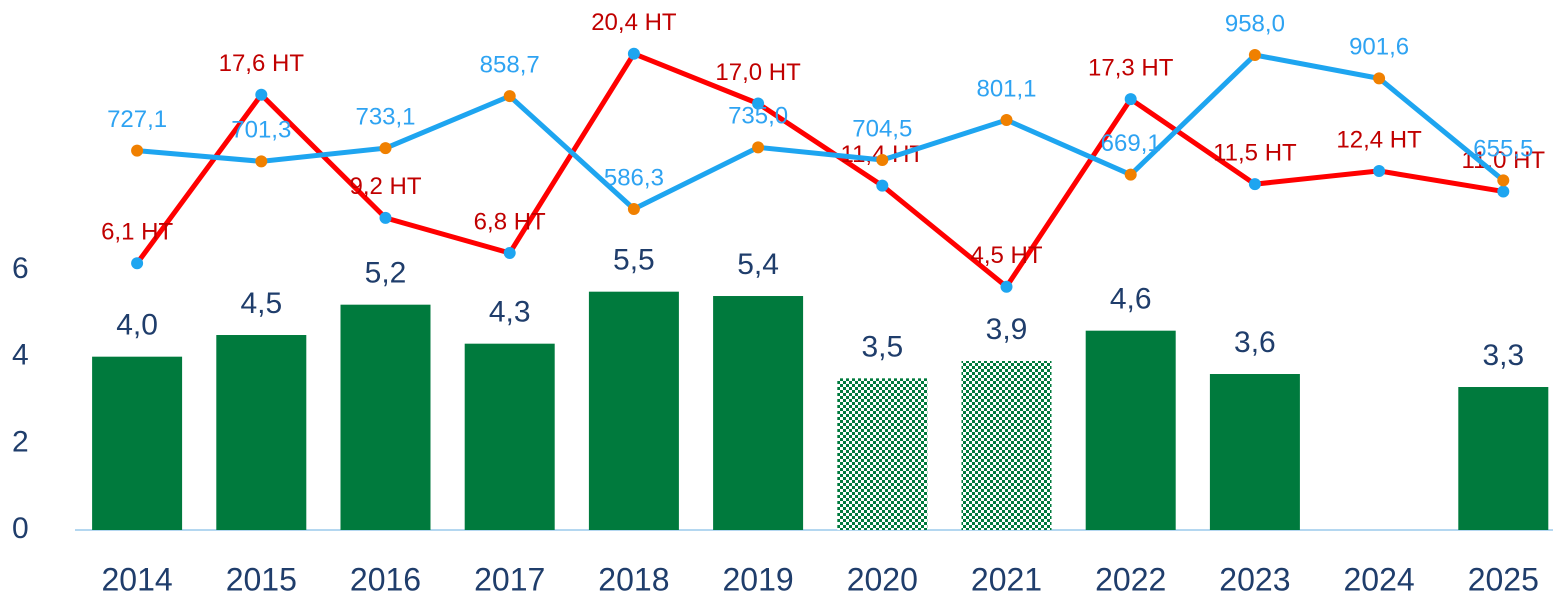  Describe the element at coordinates (20, 355) in the screenshot. I see `y-tick-label: 4` at that location.